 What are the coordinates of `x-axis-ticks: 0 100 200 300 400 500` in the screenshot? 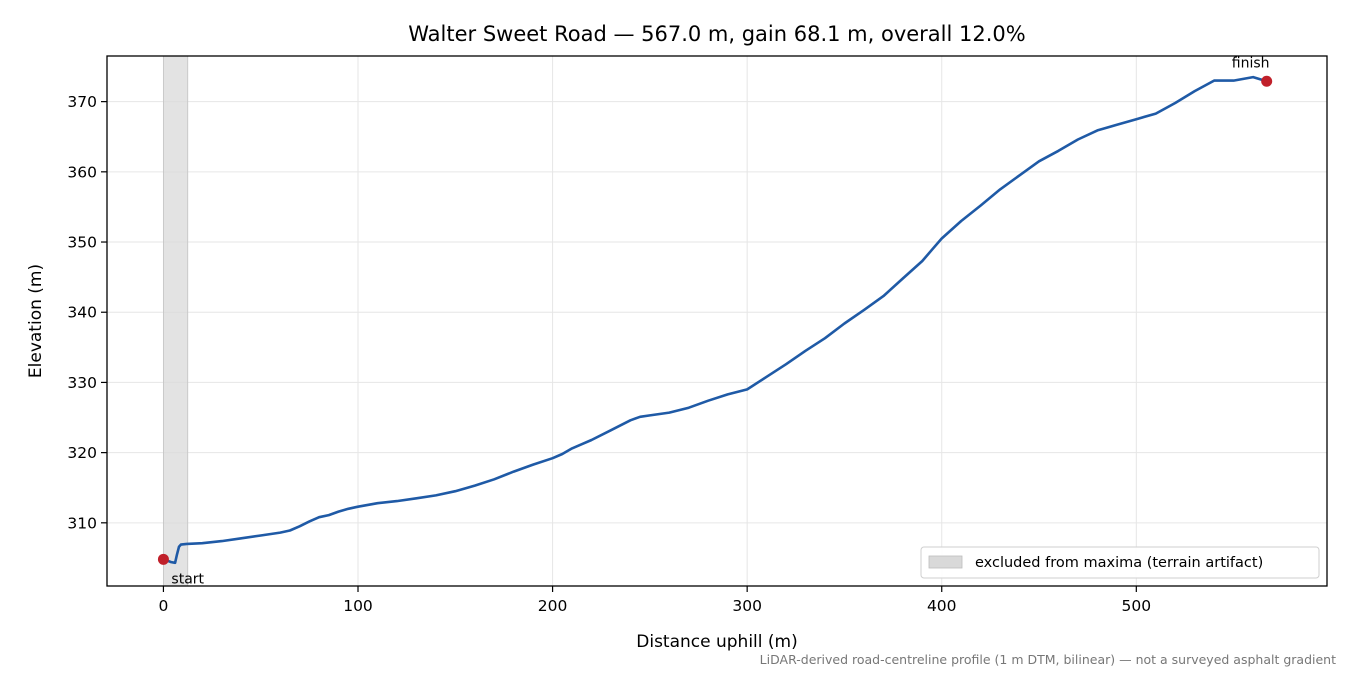 It's located at (654, 600).